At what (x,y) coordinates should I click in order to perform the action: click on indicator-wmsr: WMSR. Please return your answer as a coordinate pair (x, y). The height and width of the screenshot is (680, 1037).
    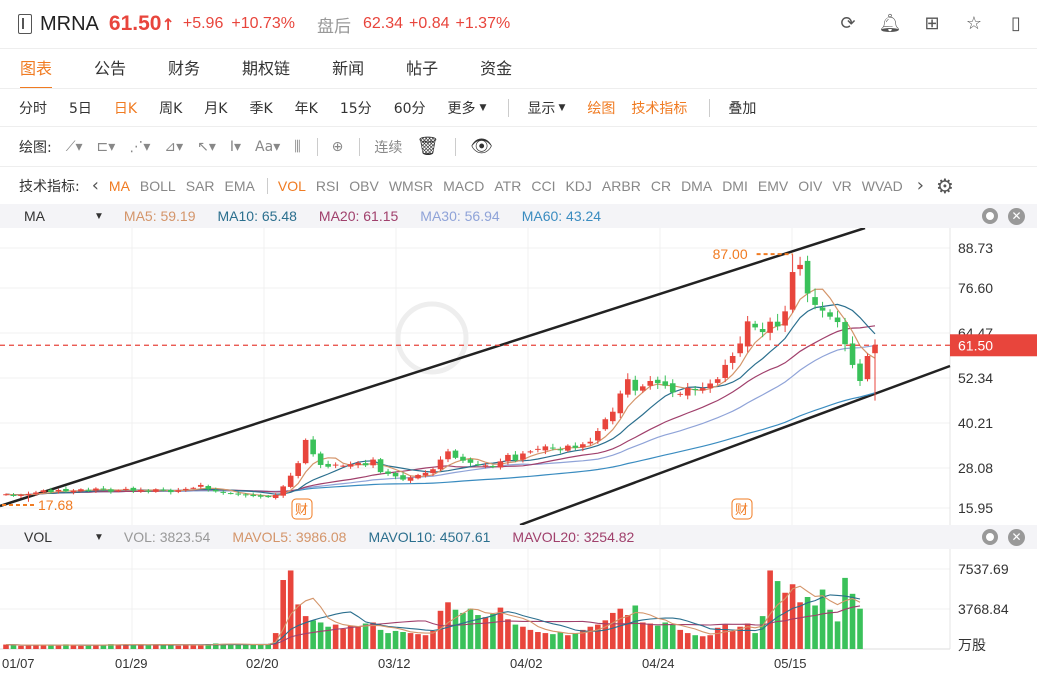
    Looking at the image, I should click on (411, 185).